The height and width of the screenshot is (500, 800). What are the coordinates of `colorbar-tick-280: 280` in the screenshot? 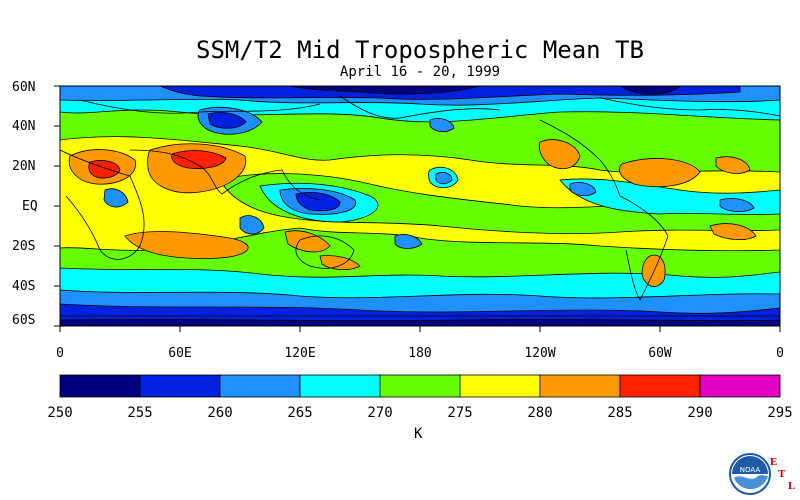 It's located at (540, 413).